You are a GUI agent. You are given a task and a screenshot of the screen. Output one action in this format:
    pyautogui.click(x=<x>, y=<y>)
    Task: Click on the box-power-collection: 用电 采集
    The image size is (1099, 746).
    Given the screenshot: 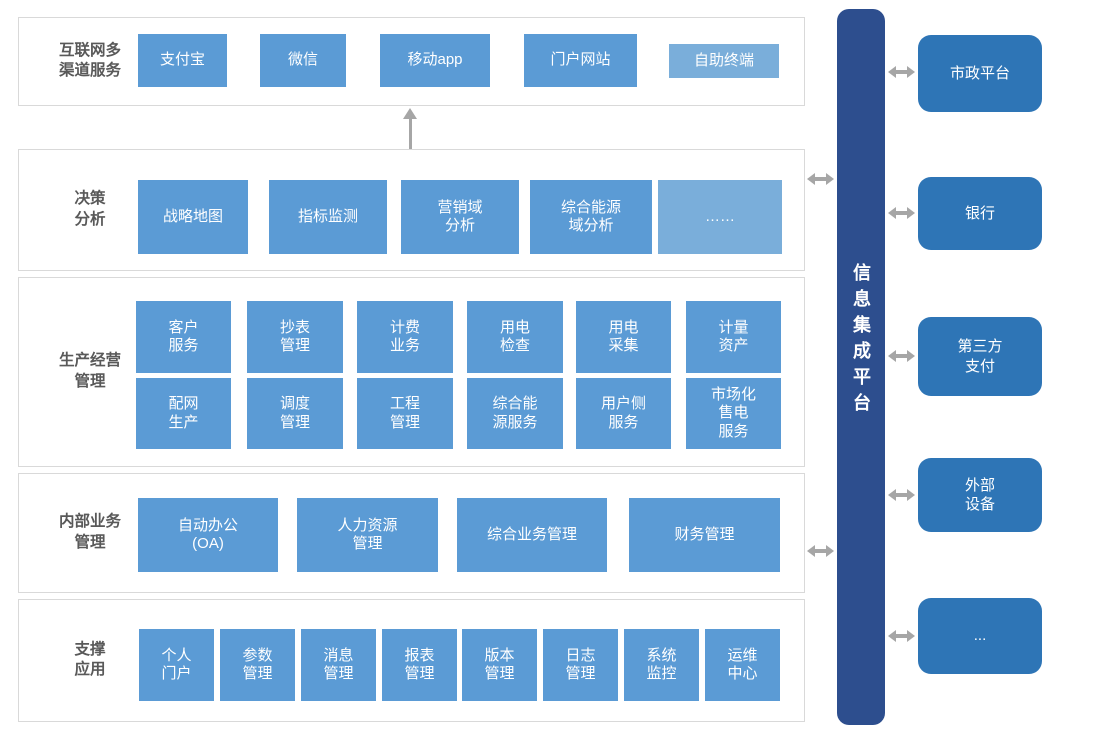 What is the action you would take?
    pyautogui.click(x=623, y=337)
    